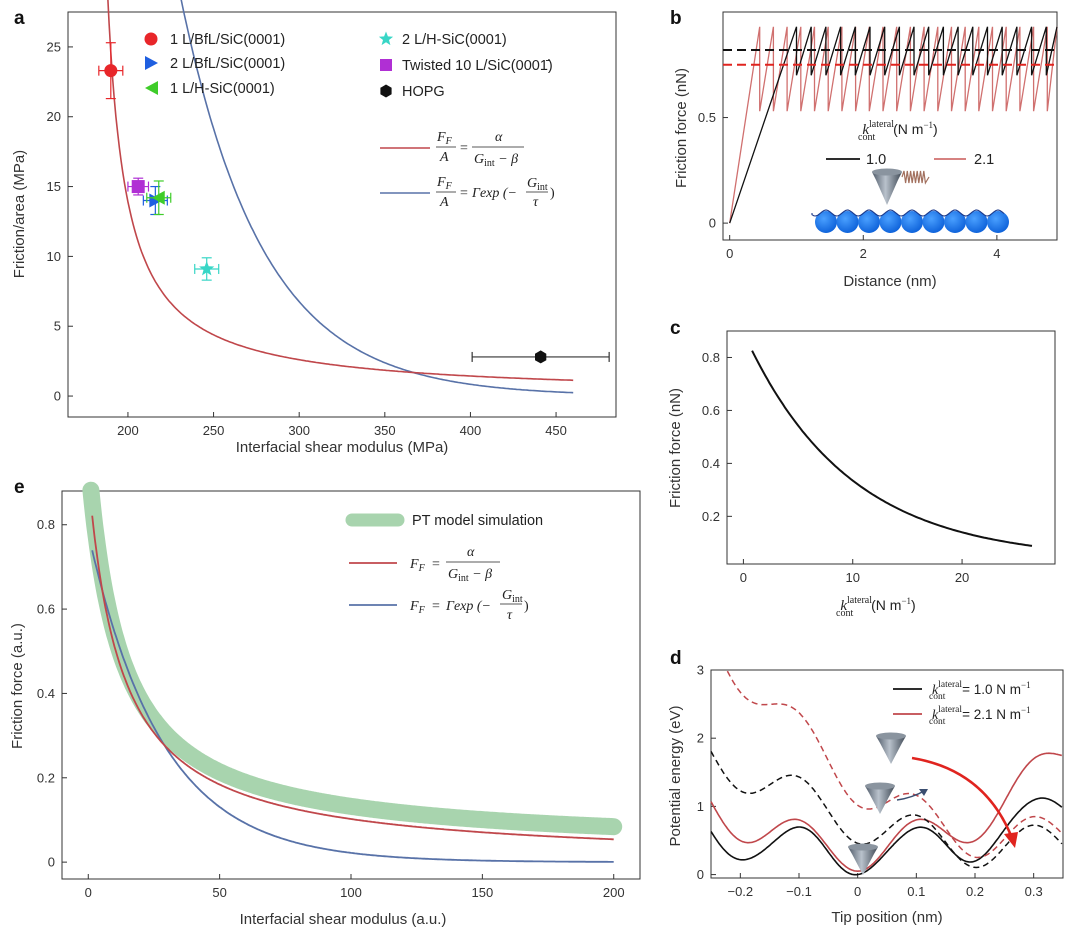 This screenshot has height=938, width=1080. I want to click on e-eq1-equals: =, so click(436, 564).